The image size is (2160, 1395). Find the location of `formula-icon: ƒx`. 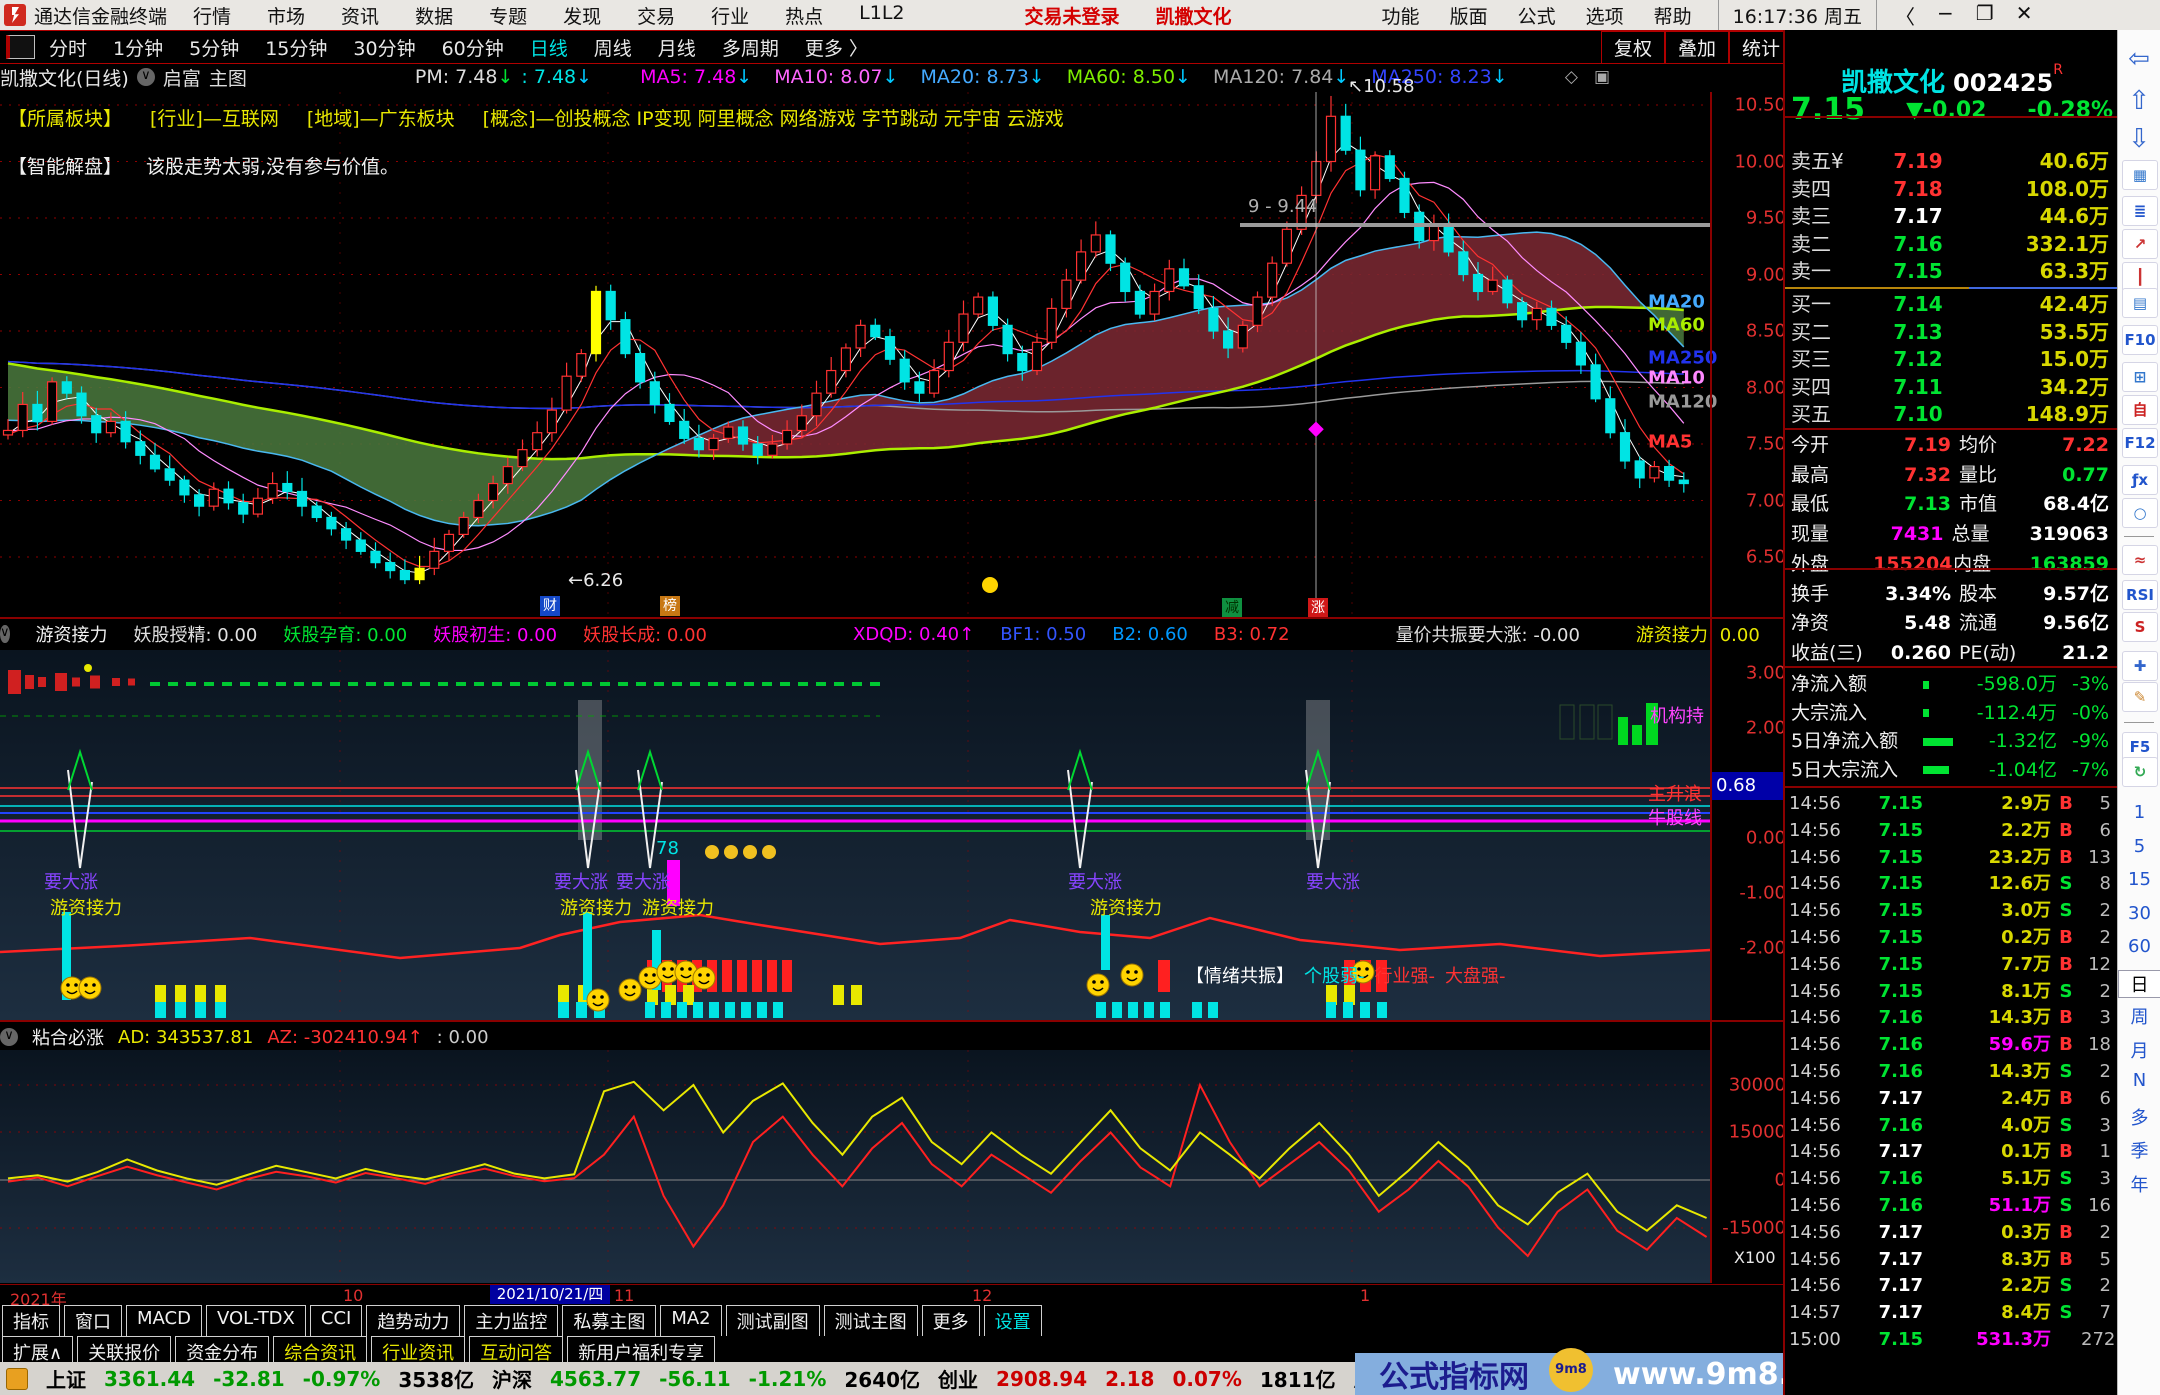

formula-icon: ƒx is located at coordinates (2140, 480).